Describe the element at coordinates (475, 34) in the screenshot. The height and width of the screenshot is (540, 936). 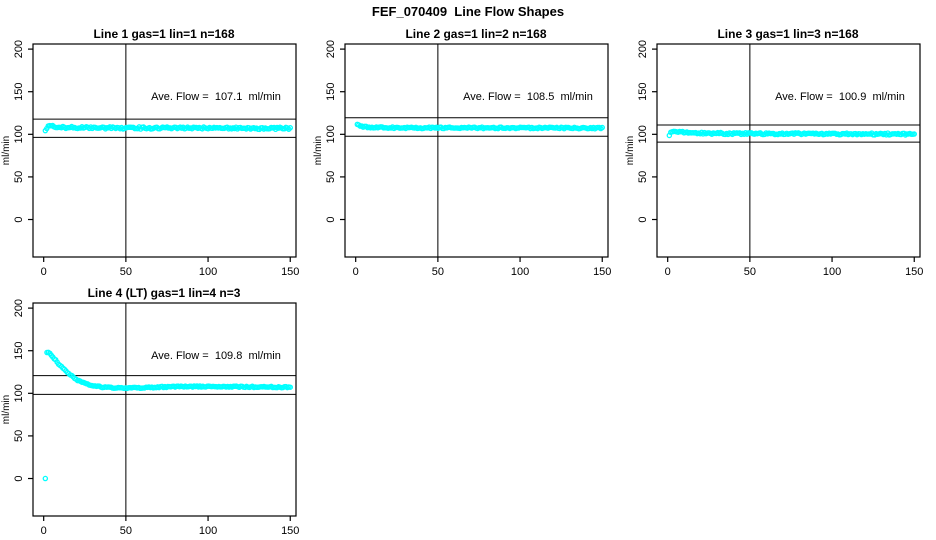
I see `panel-title: Line 2 gas=1 lin=2 n=168` at that location.